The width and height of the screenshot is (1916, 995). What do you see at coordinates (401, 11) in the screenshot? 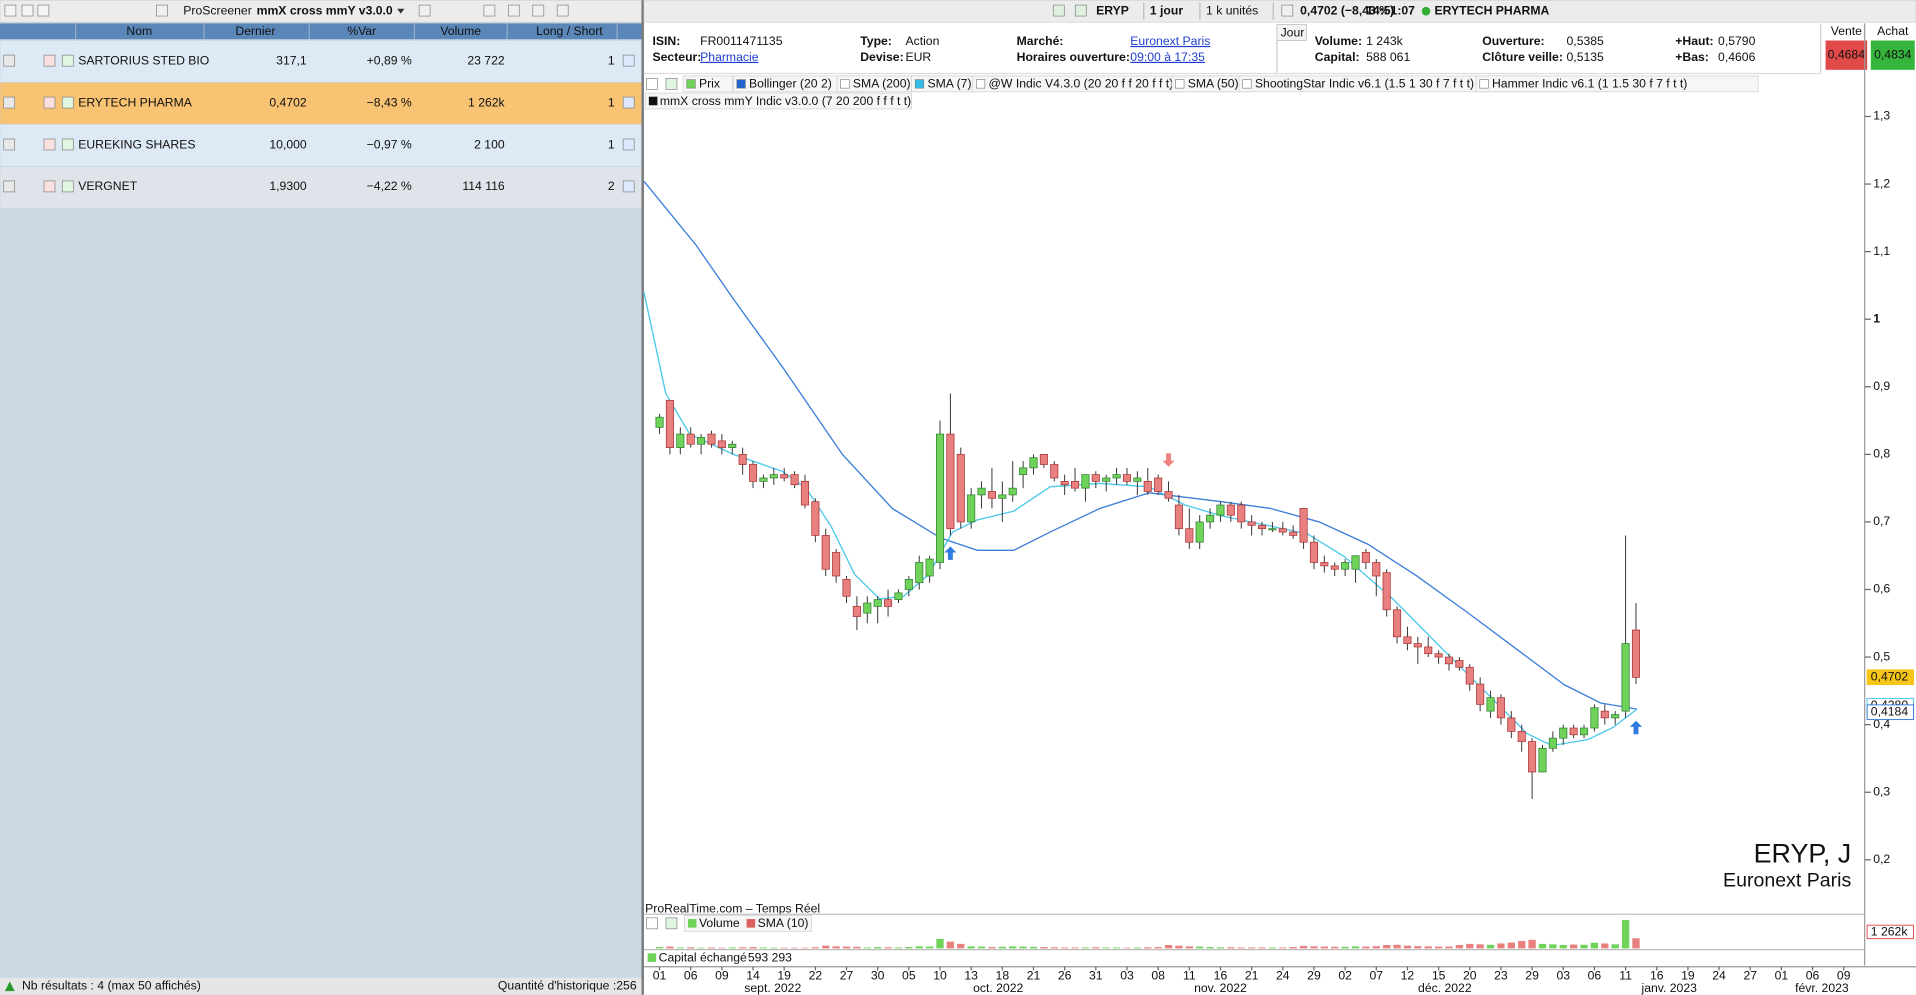
I see `dropdown-caret` at bounding box center [401, 11].